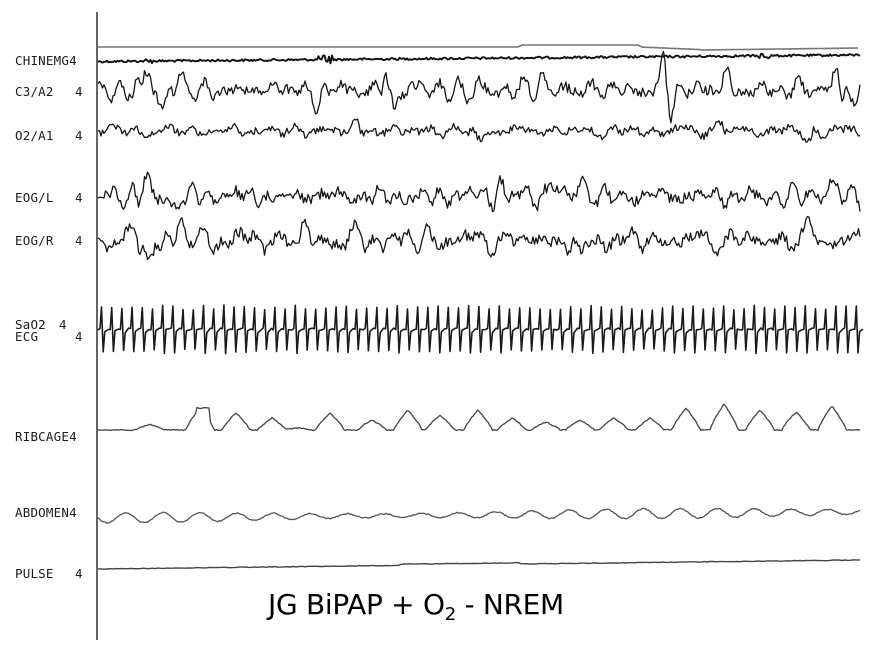  I want to click on channel-label-eogr: EOG/R 4, so click(49, 240).